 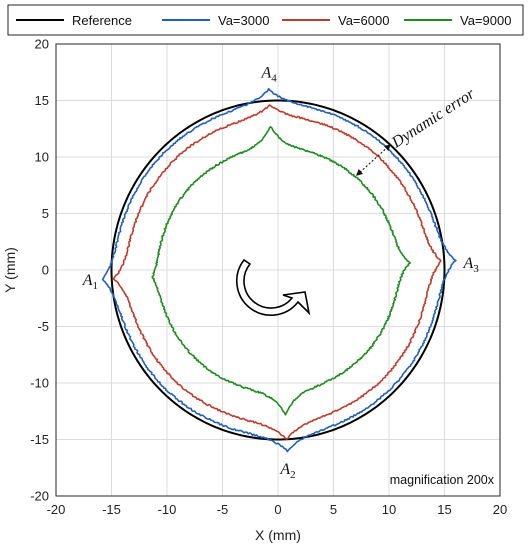 What do you see at coordinates (335, 20) in the screenshot?
I see `legend-item: Va=6000` at bounding box center [335, 20].